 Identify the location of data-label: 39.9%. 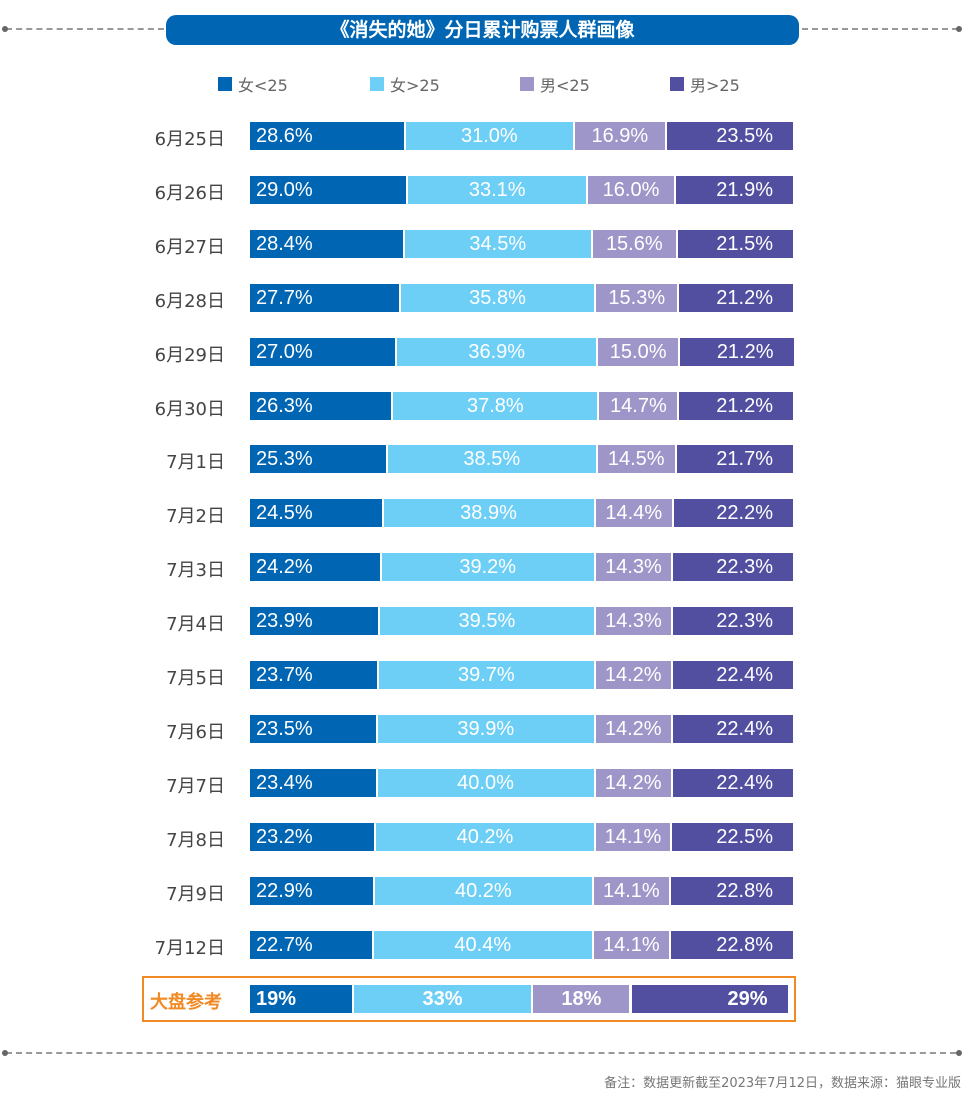
(486, 728).